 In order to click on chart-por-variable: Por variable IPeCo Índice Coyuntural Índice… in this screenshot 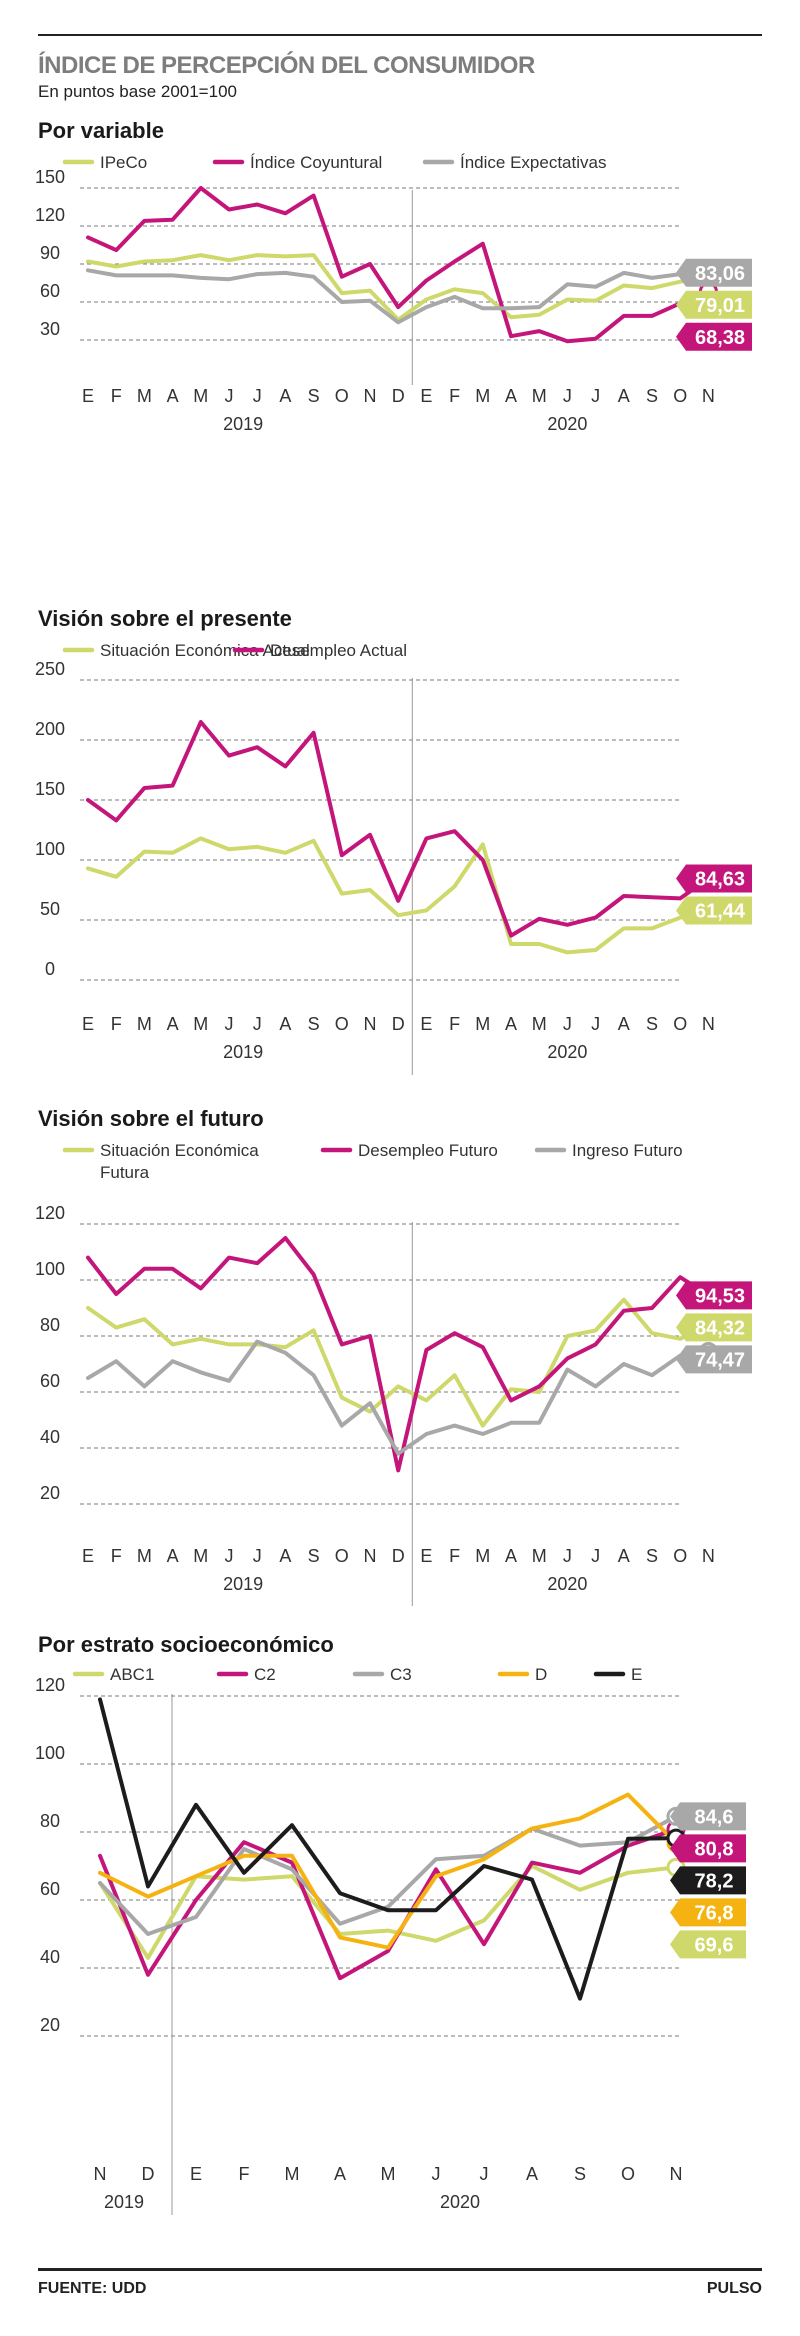, I will do `click(393, 276)`.